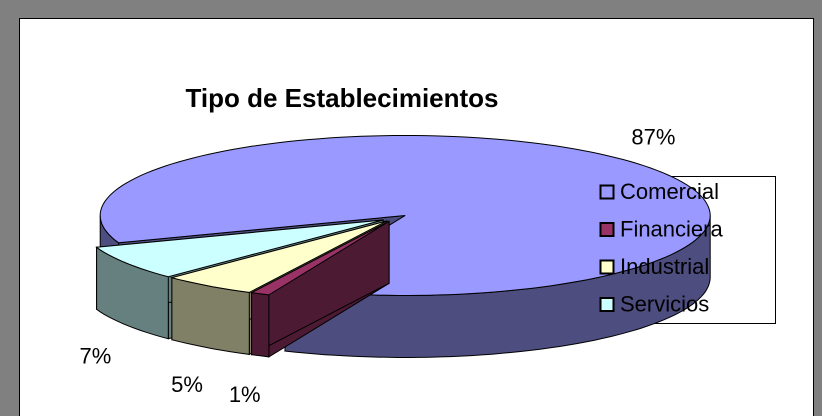  Describe the element at coordinates (341, 98) in the screenshot. I see `chart-title: Tipo de Establecimientos` at that location.